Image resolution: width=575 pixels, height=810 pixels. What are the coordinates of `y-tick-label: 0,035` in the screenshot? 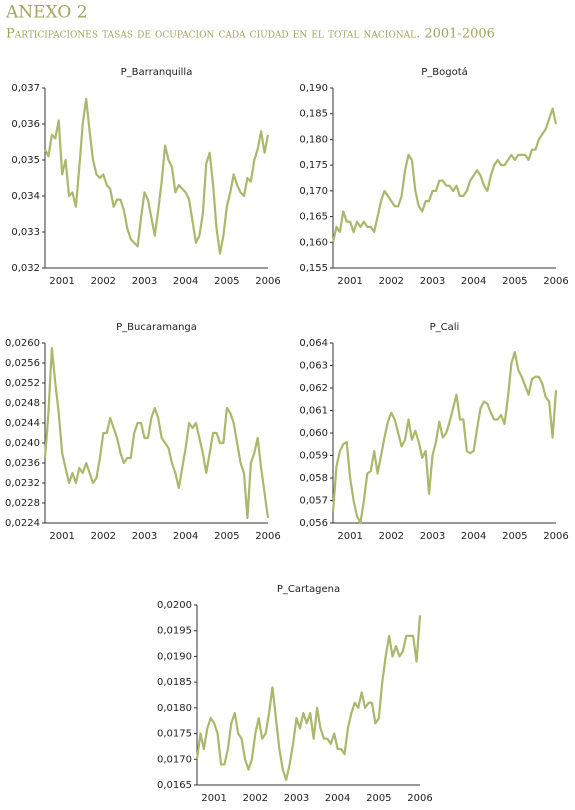 It's located at (25, 160).